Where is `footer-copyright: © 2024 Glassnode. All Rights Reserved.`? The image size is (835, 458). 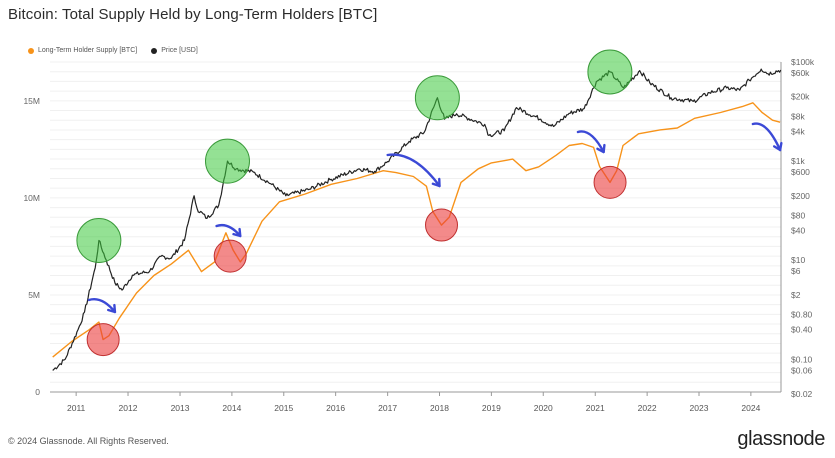
footer-copyright: © 2024 Glassnode. All Rights Reserved. is located at coordinates (88, 441).